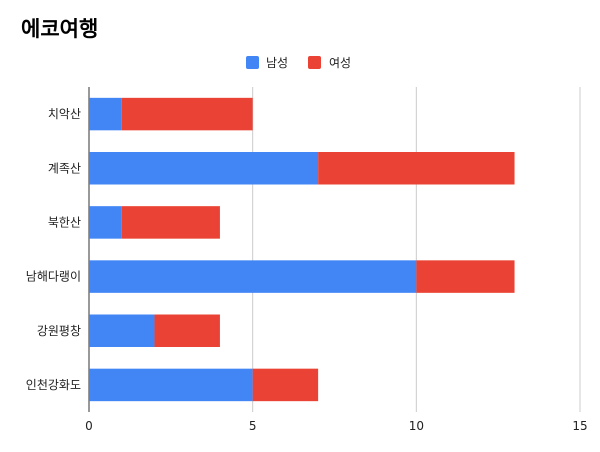 This screenshot has width=600, height=452. Describe the element at coordinates (277, 63) in the screenshot. I see `legend-label-male: 남성` at that location.